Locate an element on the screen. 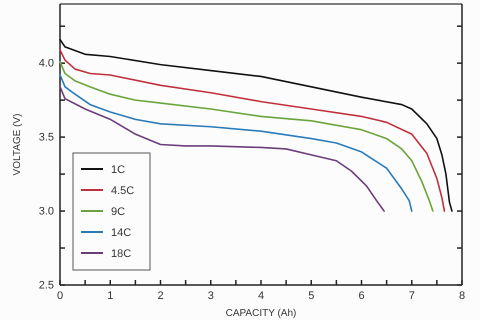 The width and height of the screenshot is (480, 320). legend-label: 1C is located at coordinates (118, 170).